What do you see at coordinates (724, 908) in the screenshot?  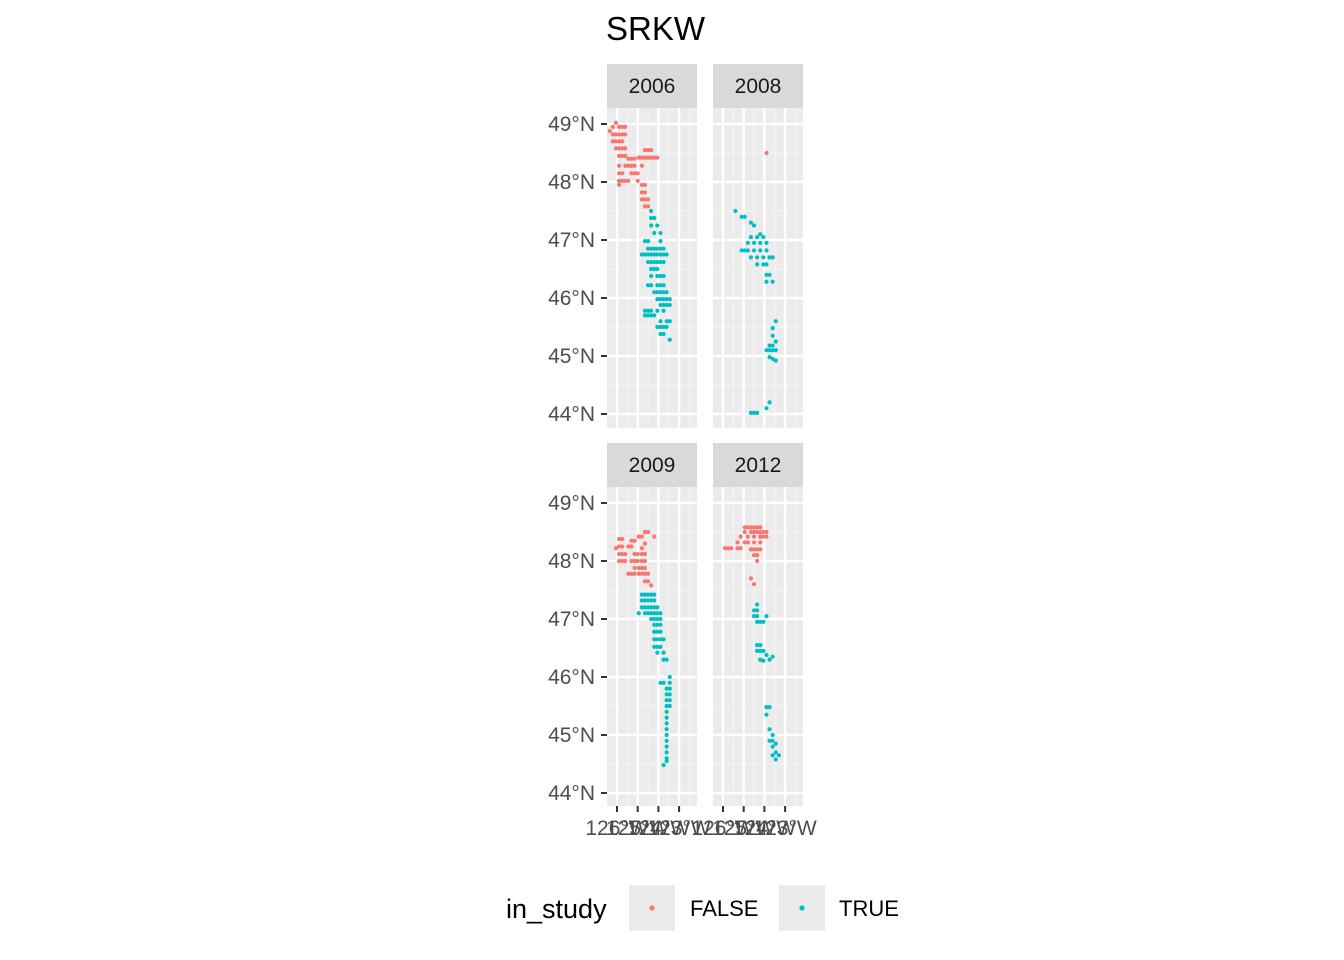 I see `legend-label-false: FALSE` at bounding box center [724, 908].